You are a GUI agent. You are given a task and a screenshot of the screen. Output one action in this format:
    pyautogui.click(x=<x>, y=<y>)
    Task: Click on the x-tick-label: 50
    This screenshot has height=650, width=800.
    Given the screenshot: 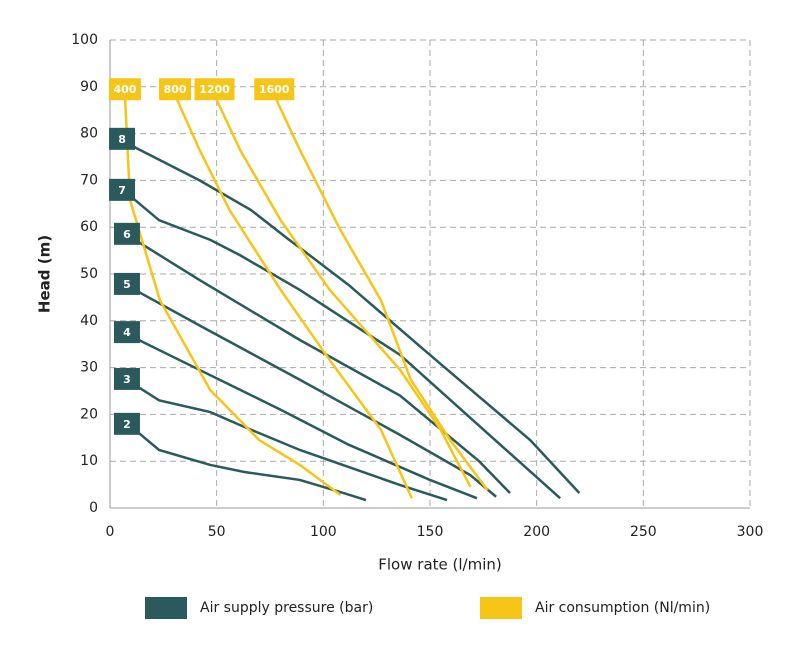 What is the action you would take?
    pyautogui.click(x=217, y=532)
    